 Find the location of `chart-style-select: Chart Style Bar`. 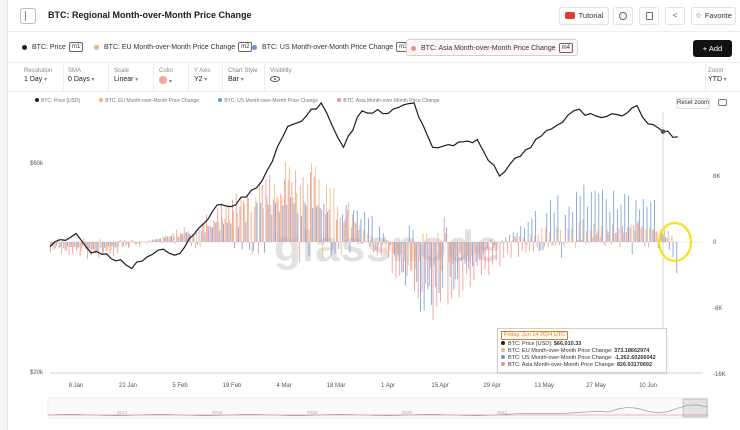

chart-style-select: Chart Style Bar is located at coordinates (243, 75).